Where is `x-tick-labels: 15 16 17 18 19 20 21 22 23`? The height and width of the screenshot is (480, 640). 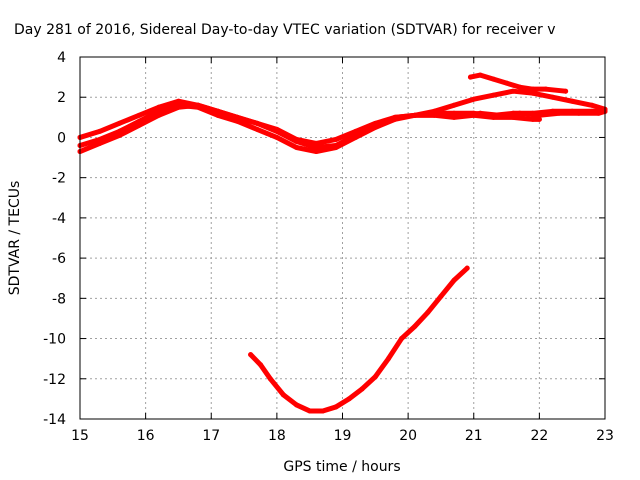
x-tick-labels: 15 16 17 18 19 20 21 22 23 is located at coordinates (342, 436).